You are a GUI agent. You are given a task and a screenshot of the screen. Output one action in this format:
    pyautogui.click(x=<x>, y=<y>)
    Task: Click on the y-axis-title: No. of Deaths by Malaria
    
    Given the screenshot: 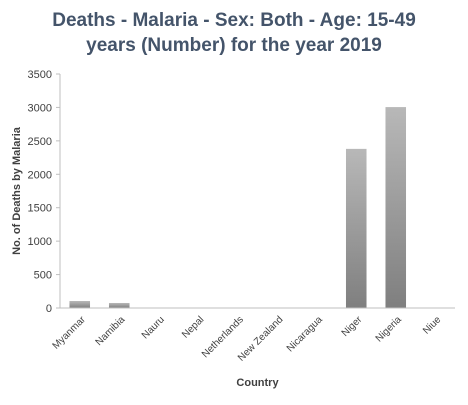 What is the action you would take?
    pyautogui.click(x=17, y=190)
    